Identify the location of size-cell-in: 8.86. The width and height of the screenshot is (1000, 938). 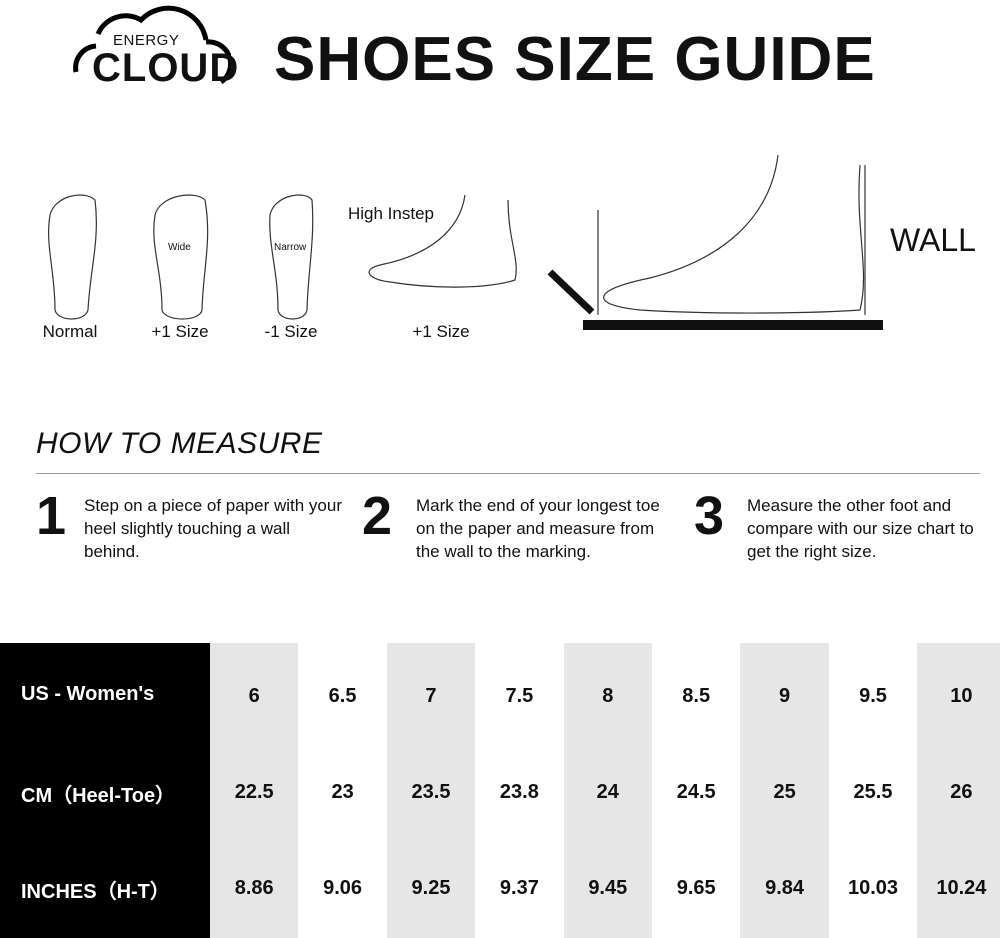
(254, 888).